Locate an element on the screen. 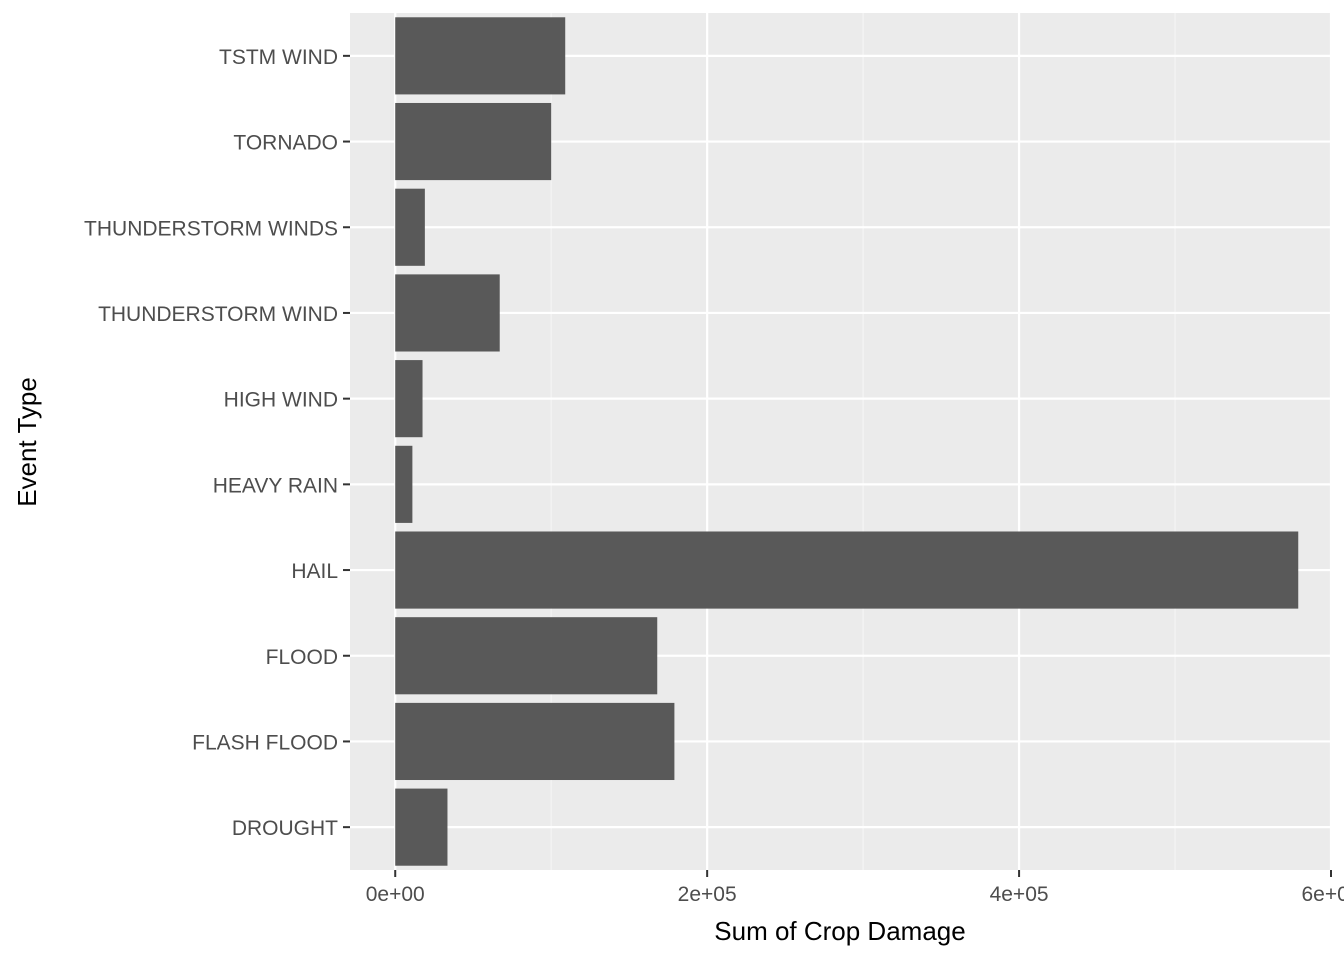 This screenshot has width=1344, height=960. y-tick-label: FLOOD is located at coordinates (302, 657).